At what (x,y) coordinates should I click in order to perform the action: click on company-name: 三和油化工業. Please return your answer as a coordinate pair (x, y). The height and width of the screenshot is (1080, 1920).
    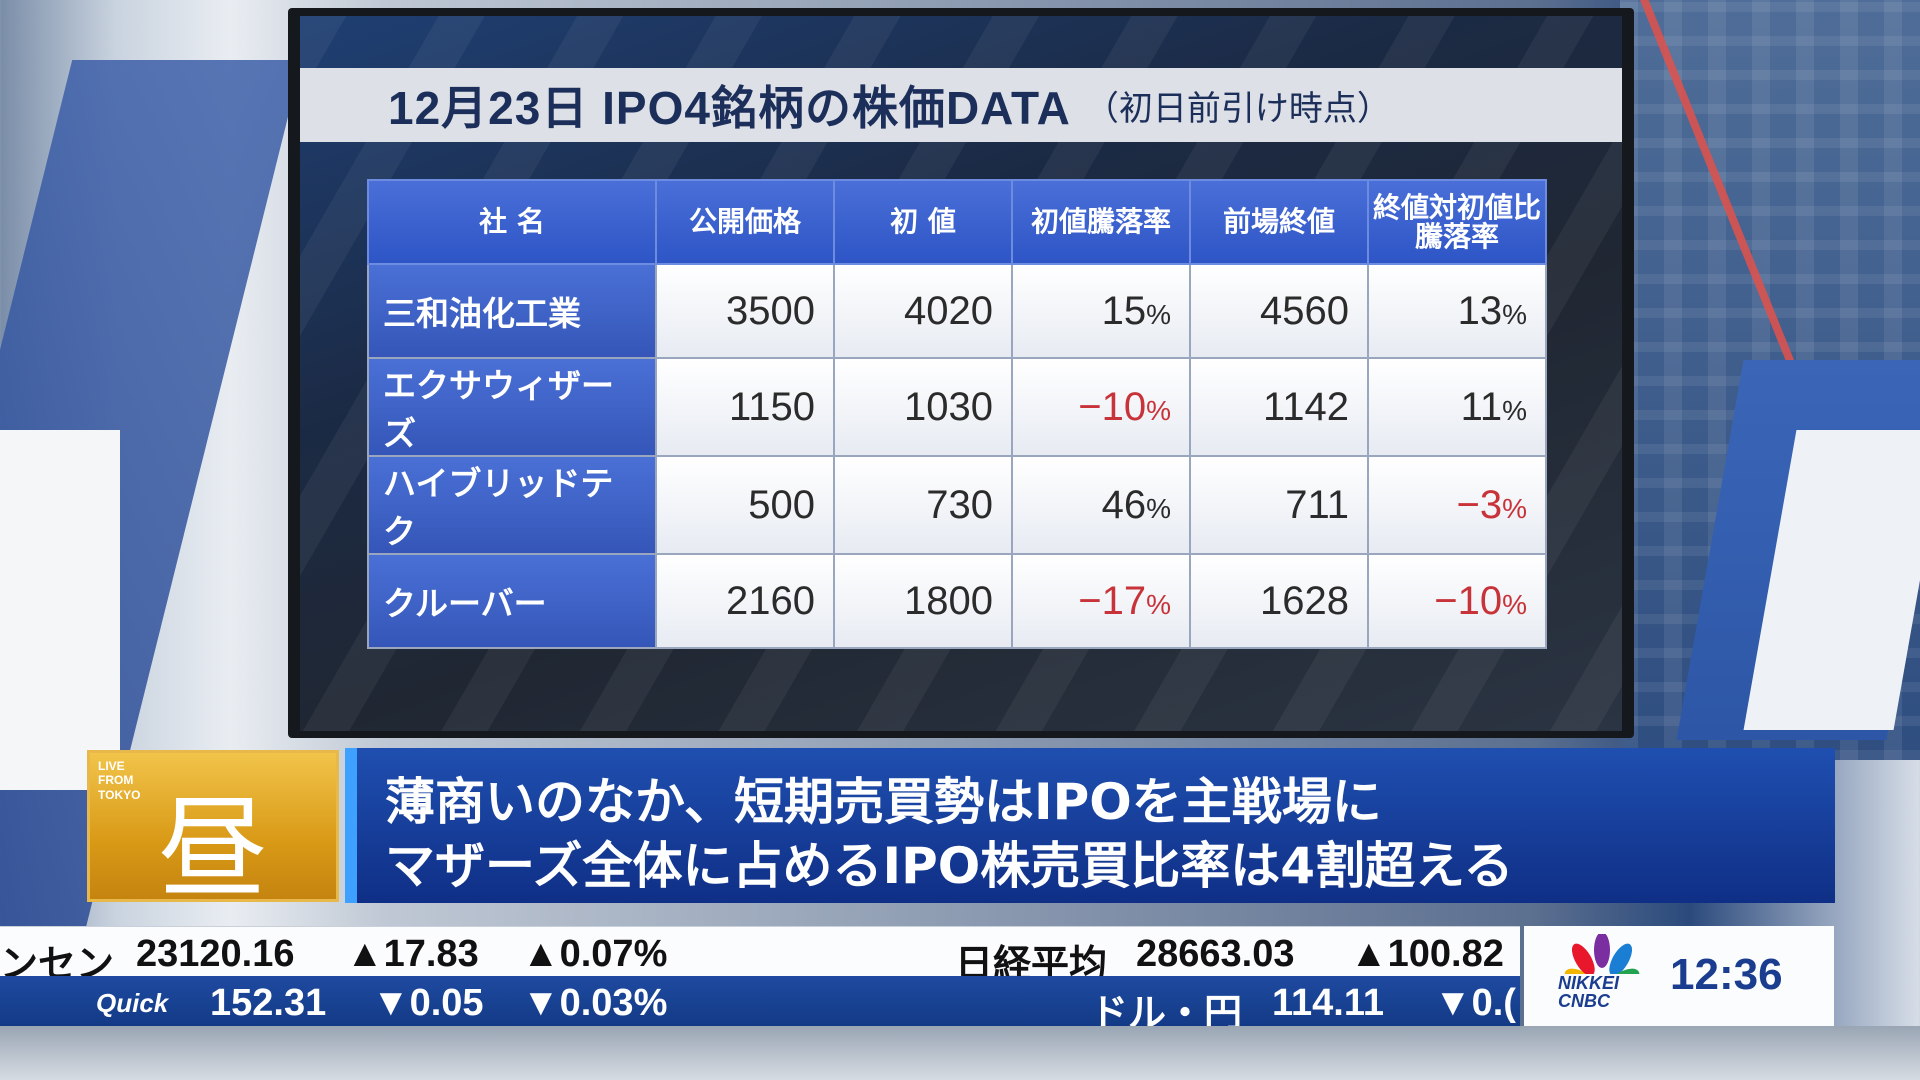
    Looking at the image, I should click on (512, 311).